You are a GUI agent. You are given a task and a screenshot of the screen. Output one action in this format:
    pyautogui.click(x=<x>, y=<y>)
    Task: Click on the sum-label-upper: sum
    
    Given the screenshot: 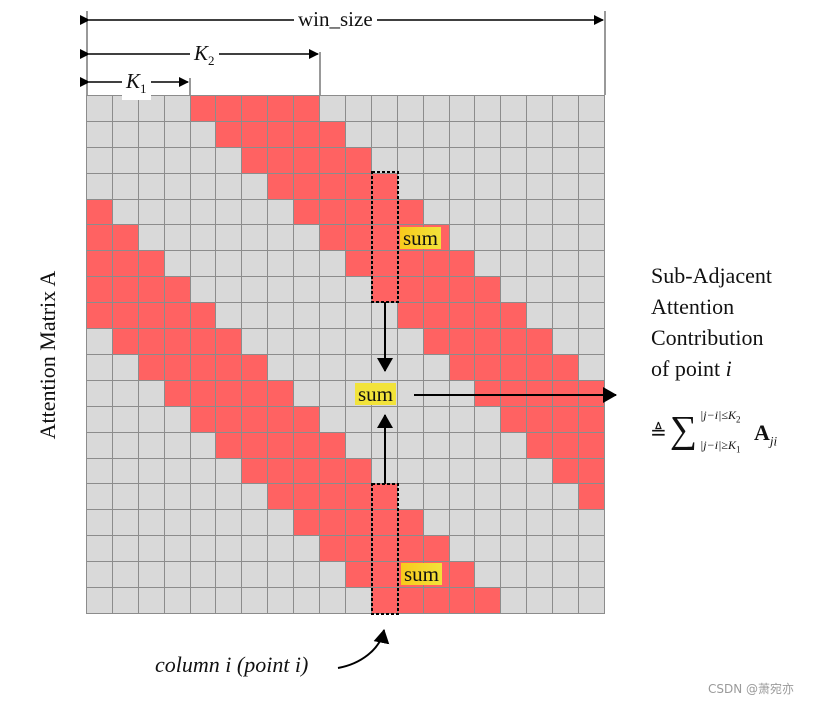 What is the action you would take?
    pyautogui.click(x=421, y=238)
    